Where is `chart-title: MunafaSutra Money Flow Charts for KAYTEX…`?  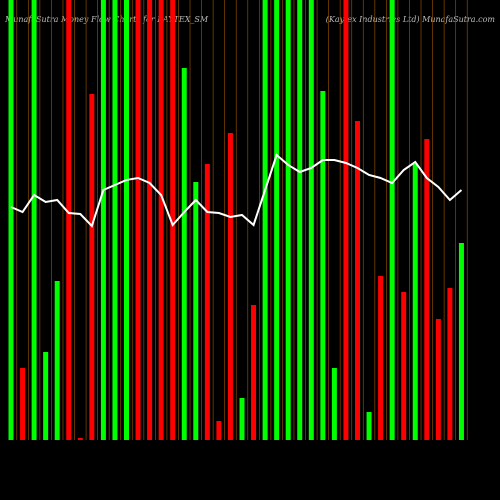 chart-title: MunafaSutra Money Flow Charts for KAYTEX… is located at coordinates (106, 19).